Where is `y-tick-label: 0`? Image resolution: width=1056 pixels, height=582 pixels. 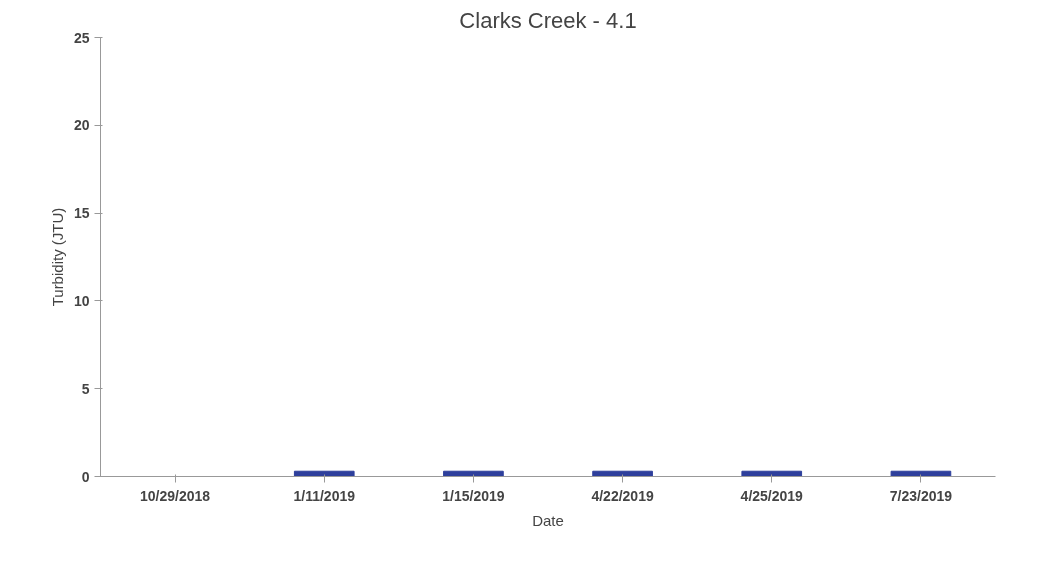
y-tick-label: 0 is located at coordinates (85, 476).